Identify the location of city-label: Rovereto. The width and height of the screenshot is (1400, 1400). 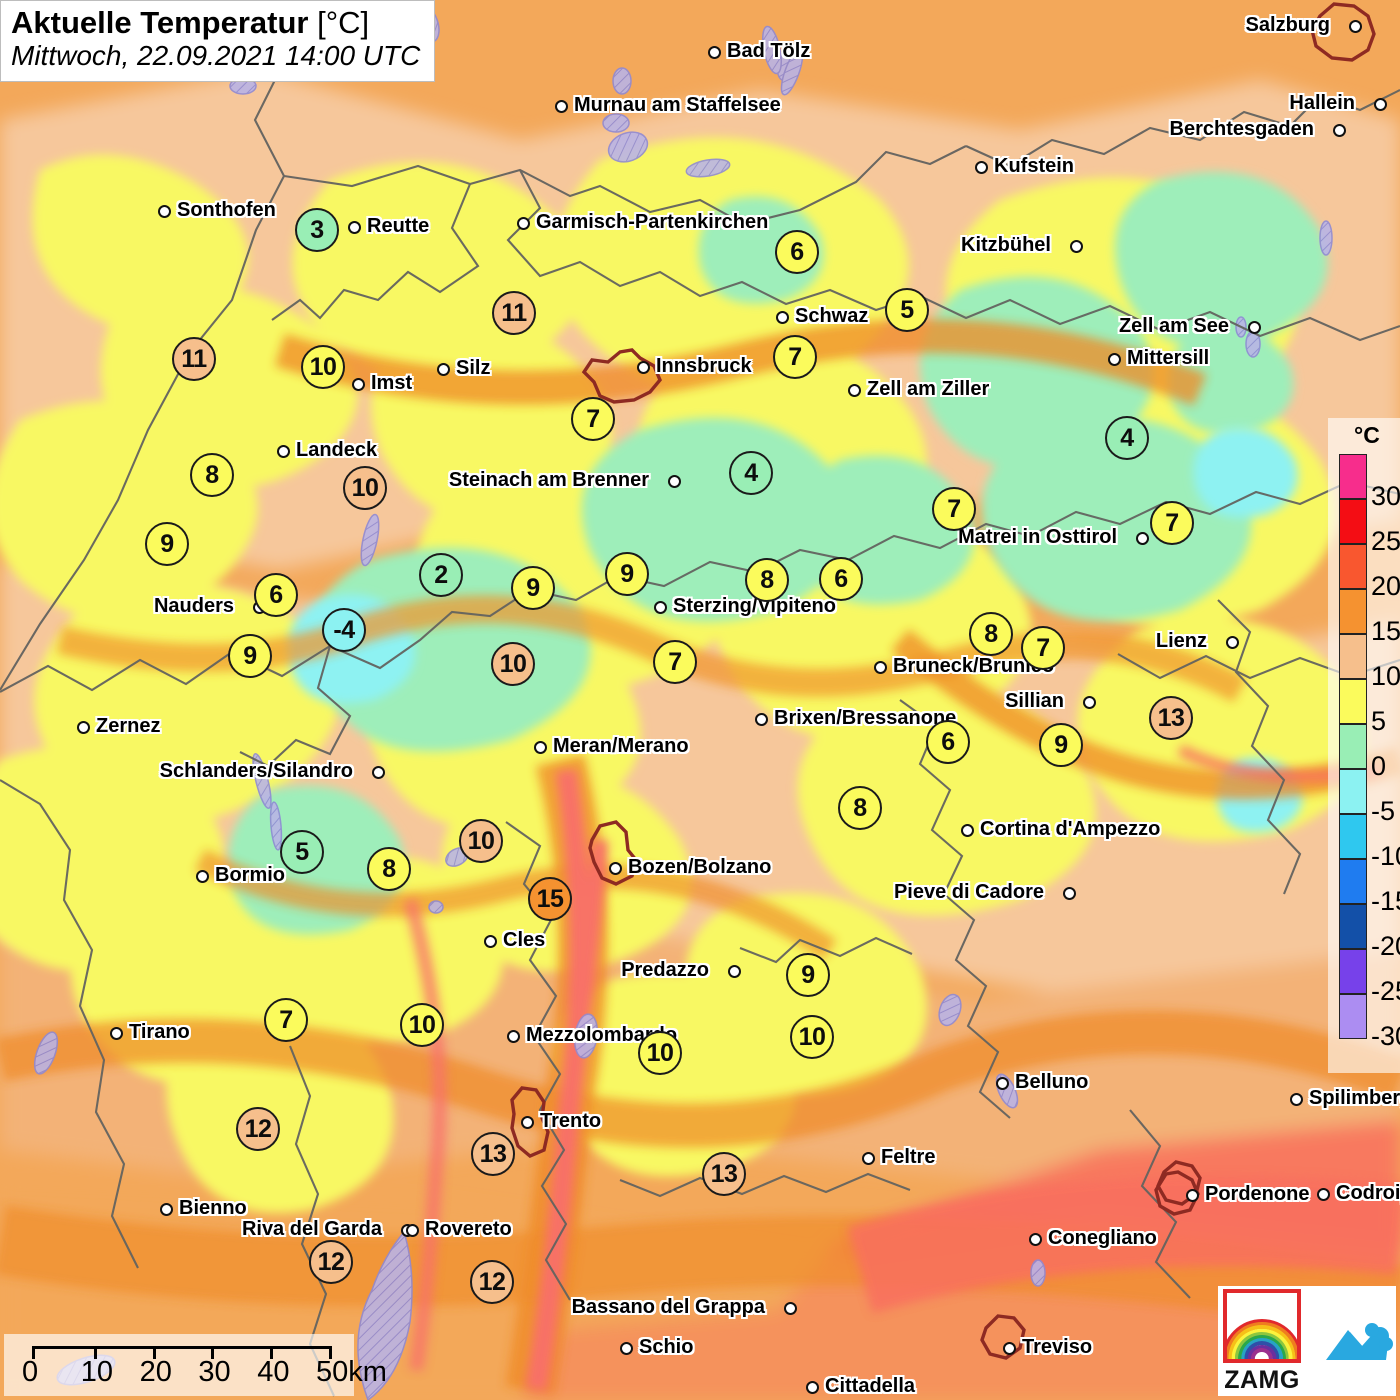
(468, 1229).